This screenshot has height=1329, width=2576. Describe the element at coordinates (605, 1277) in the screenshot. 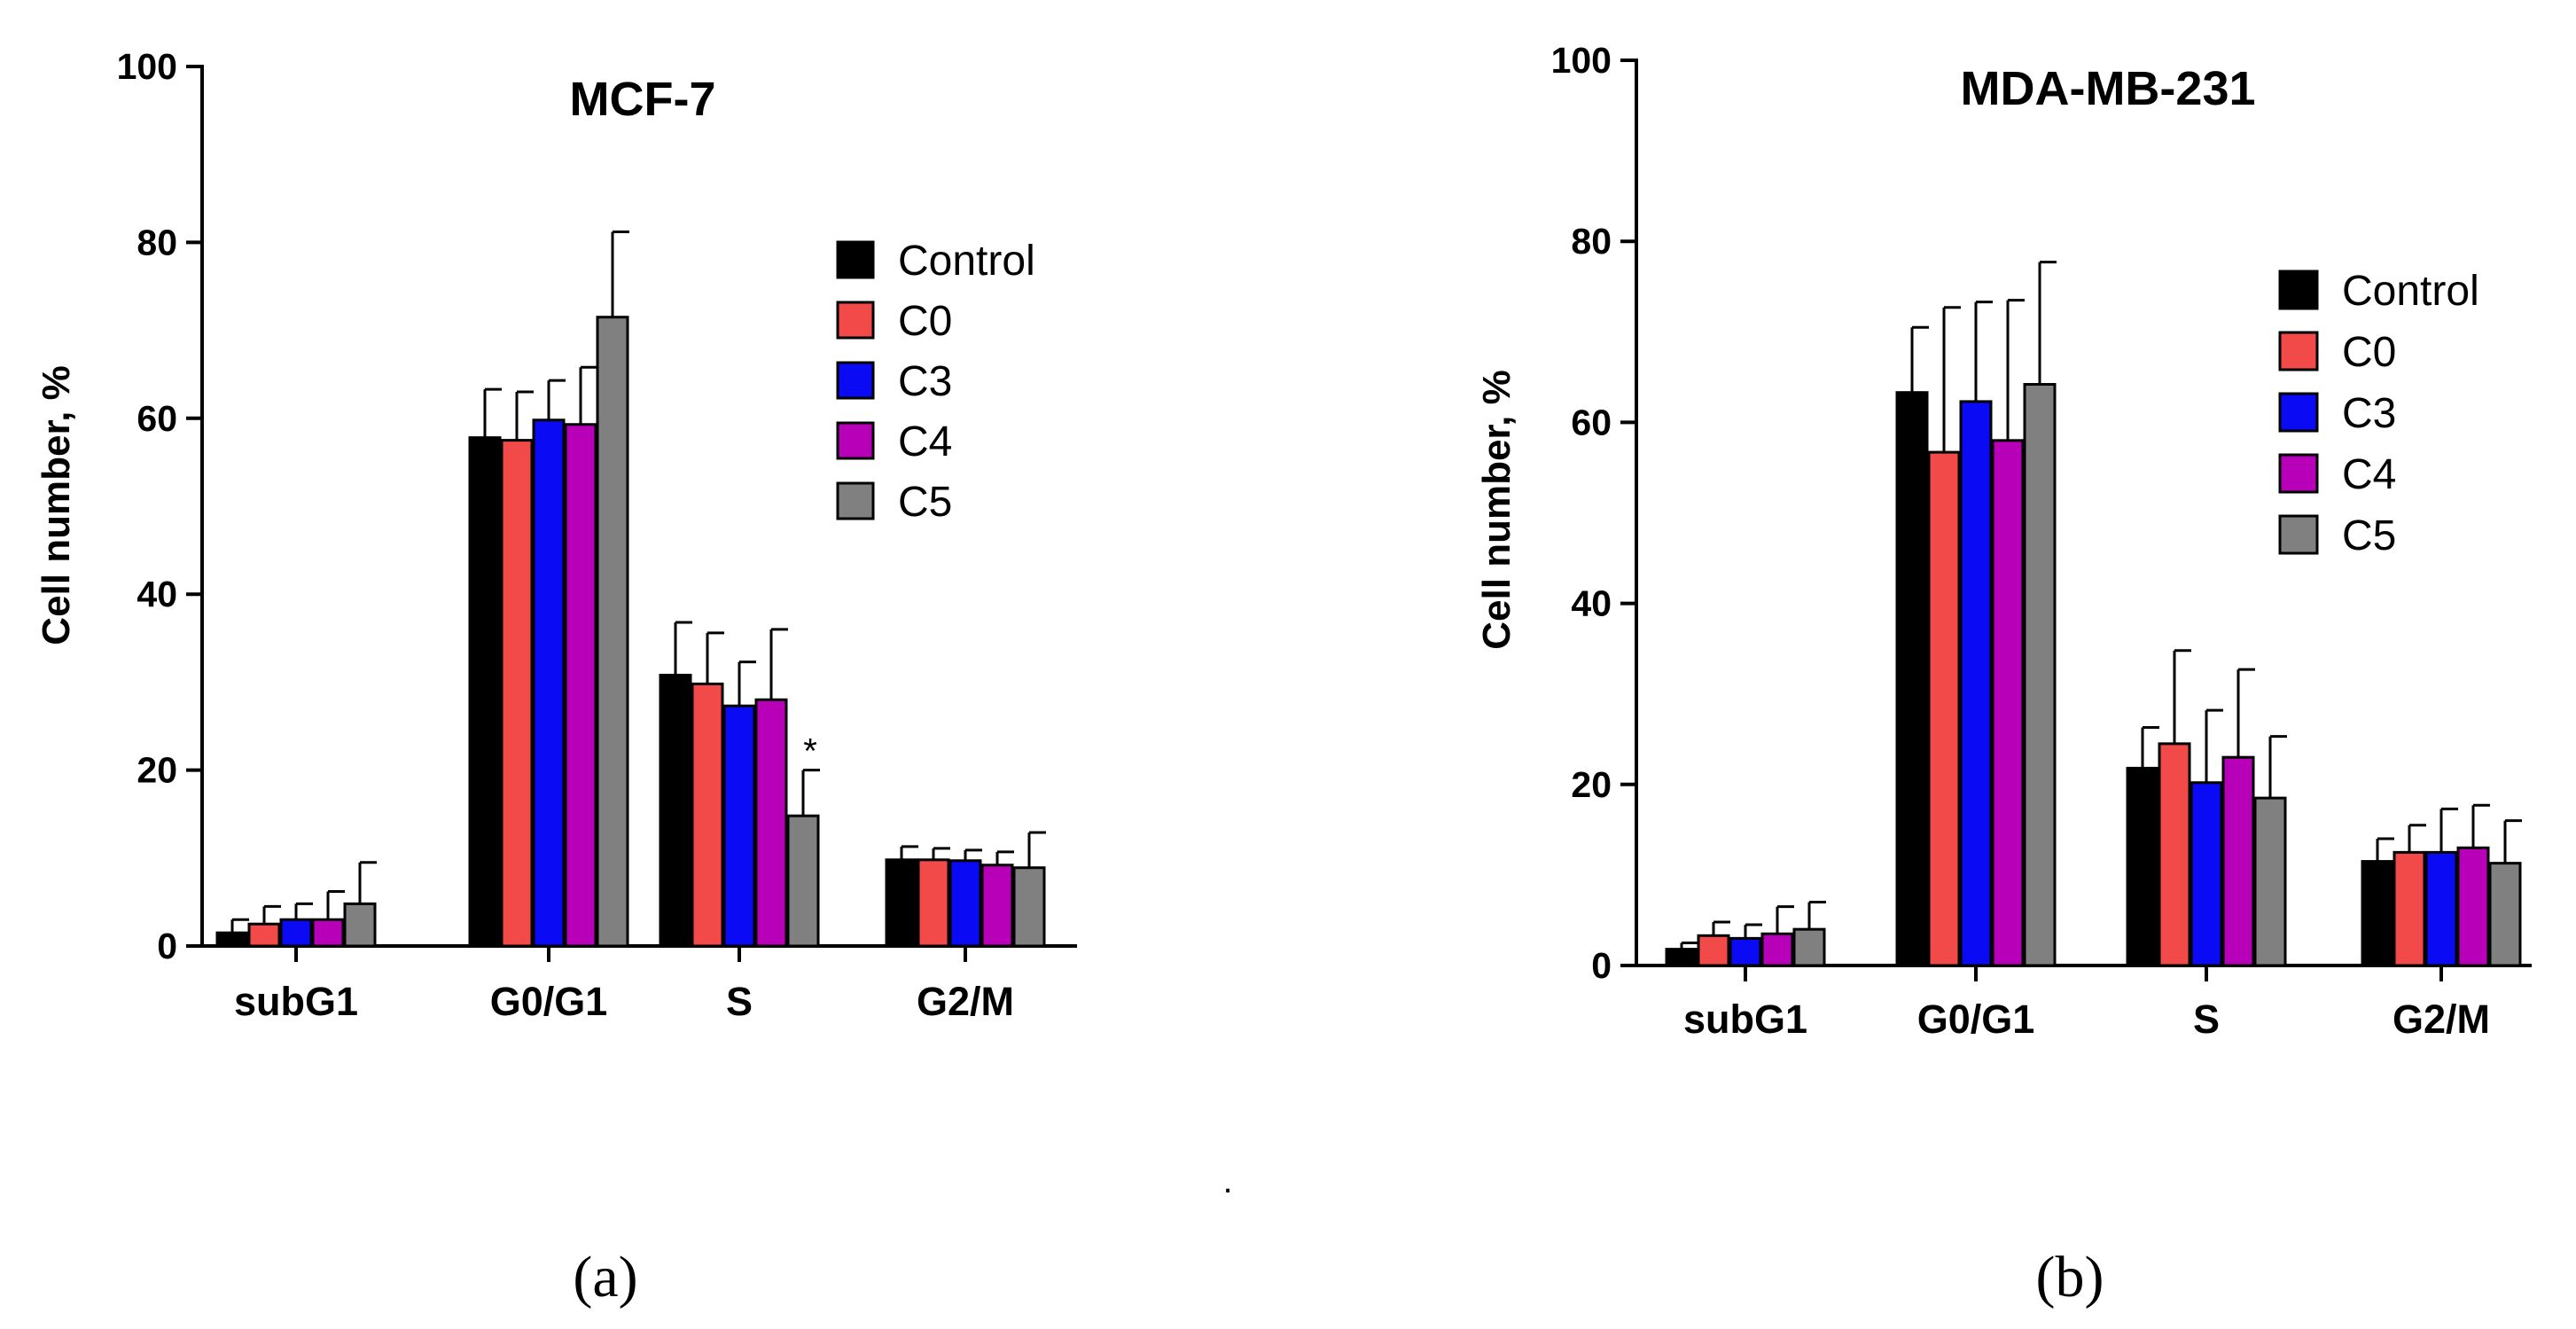

I see `panel-label: (a)` at that location.